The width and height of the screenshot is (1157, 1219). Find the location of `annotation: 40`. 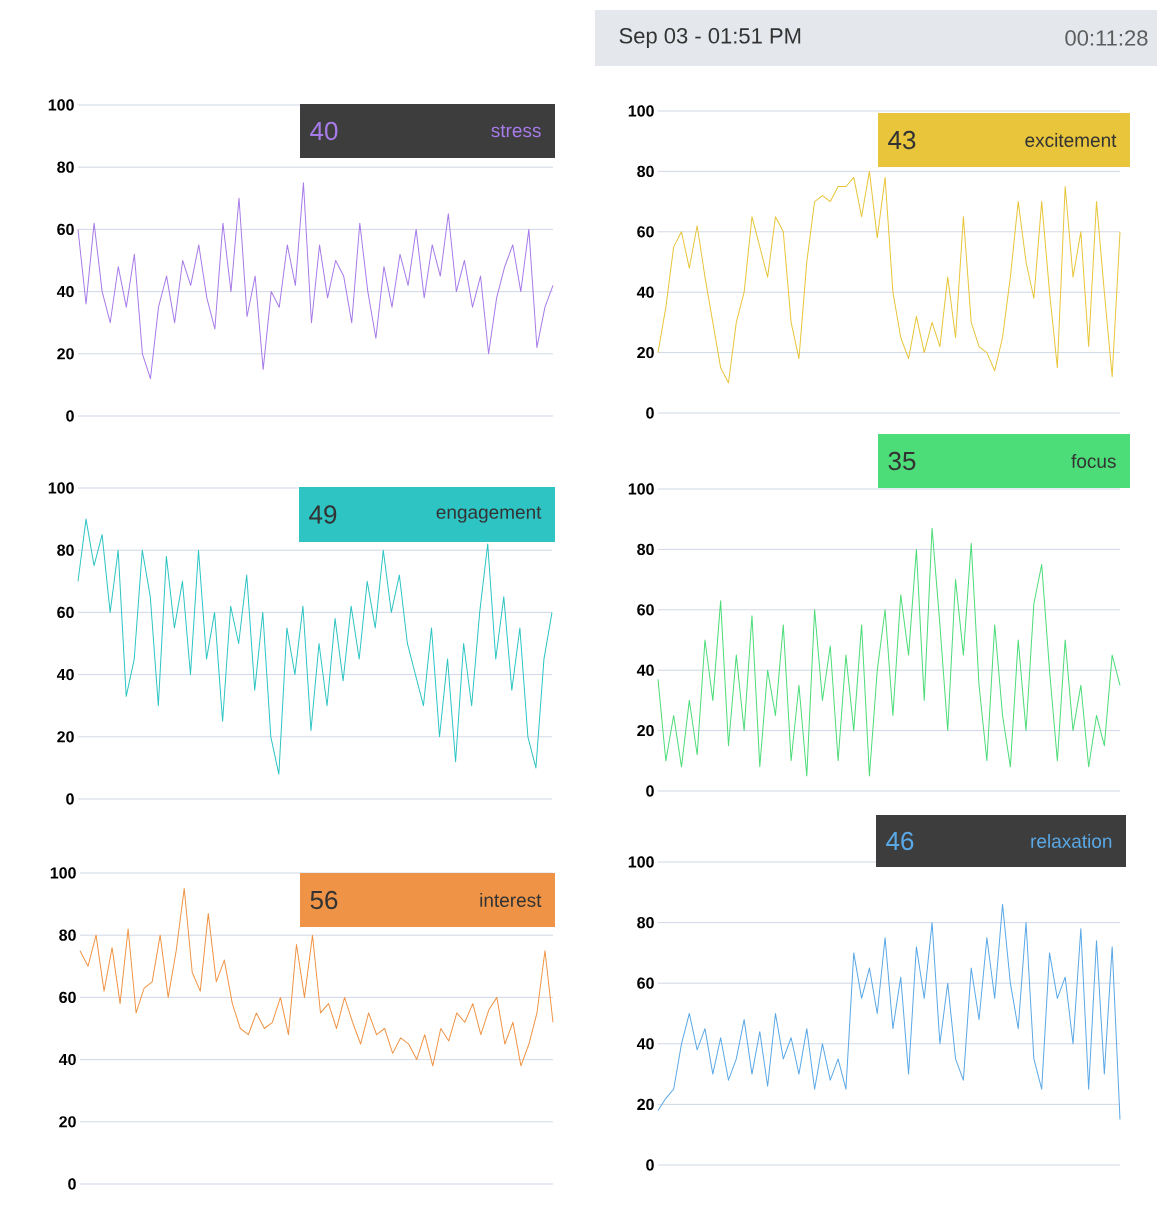

annotation: 40 is located at coordinates (324, 131).